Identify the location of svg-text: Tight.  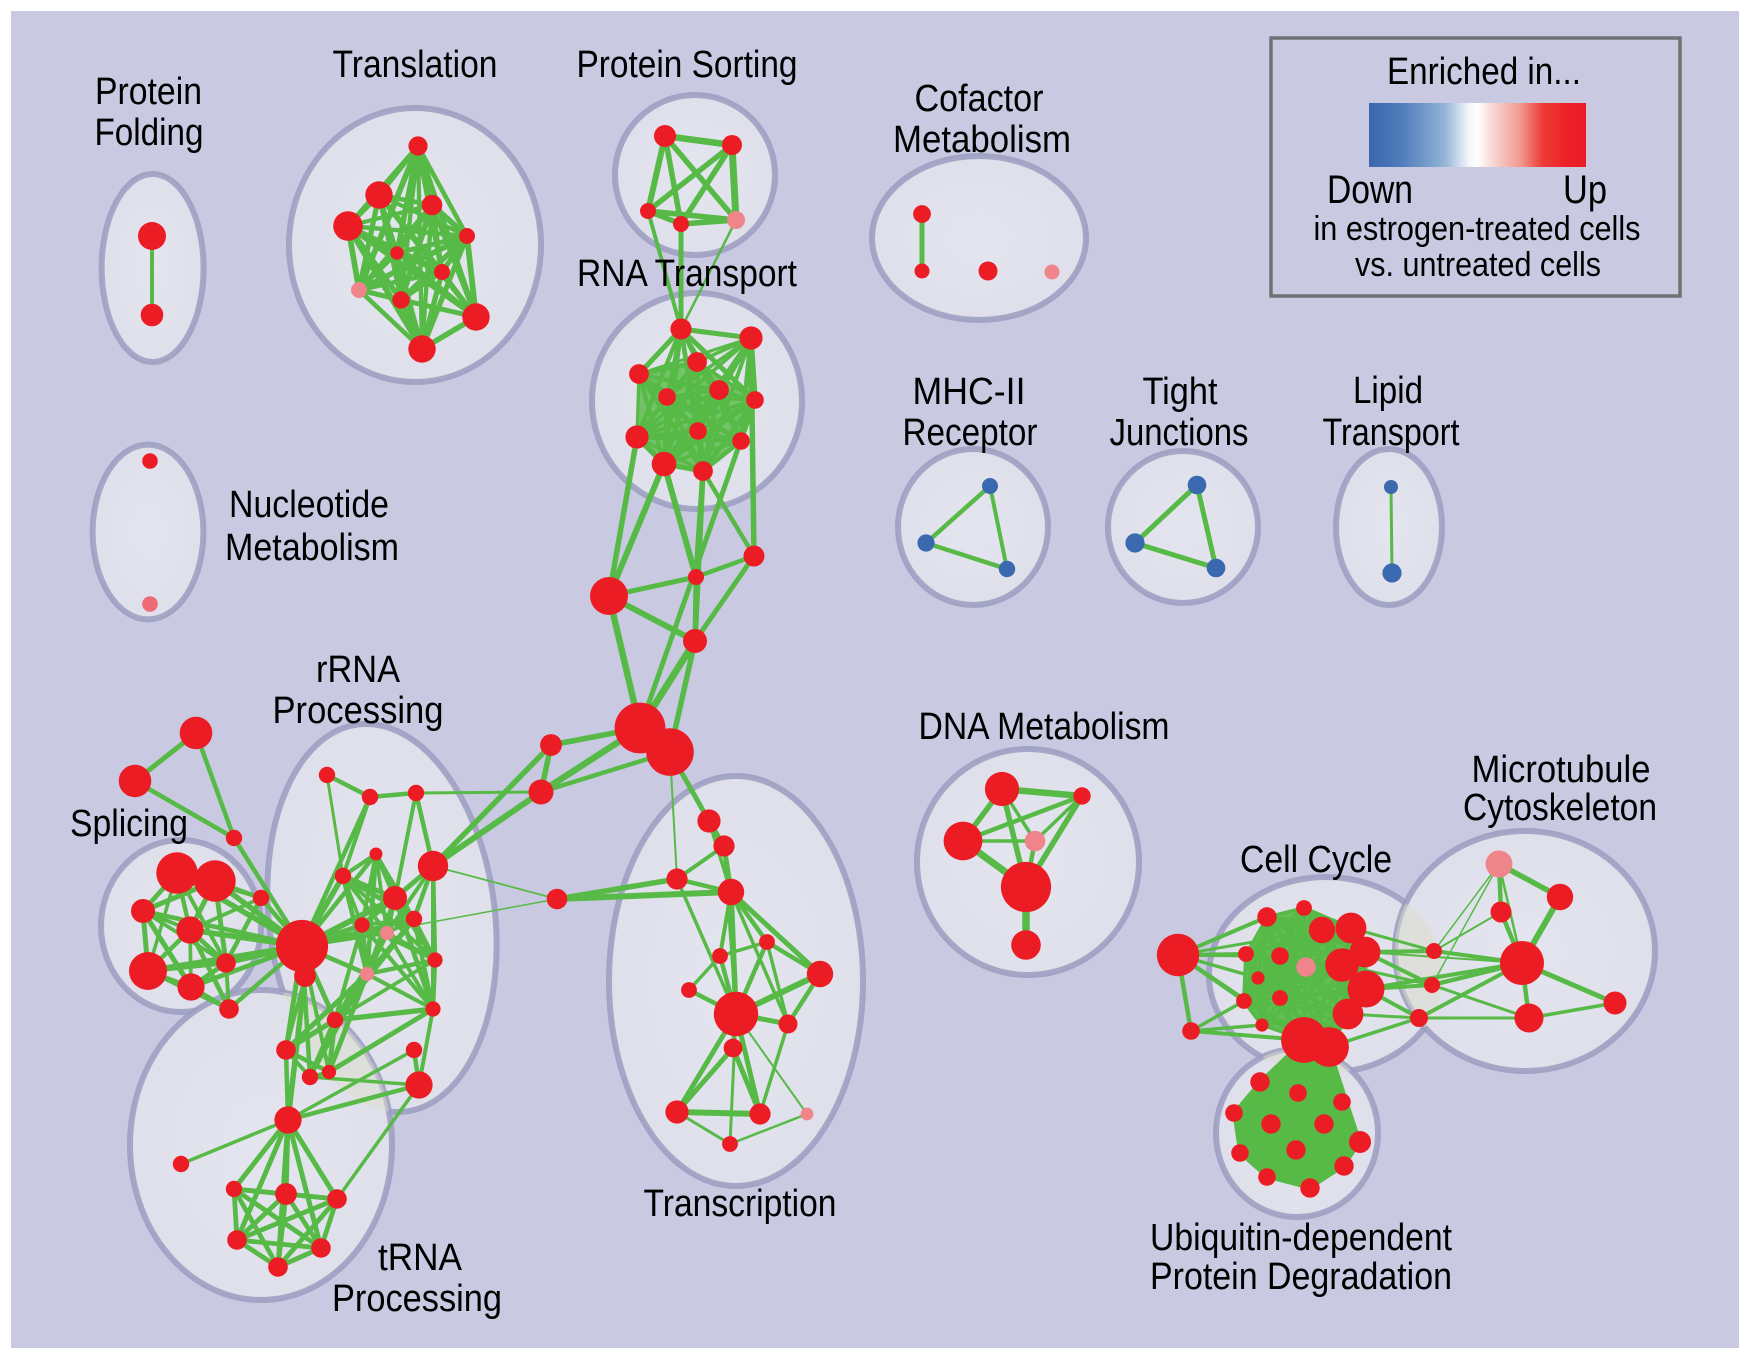
(1180, 392).